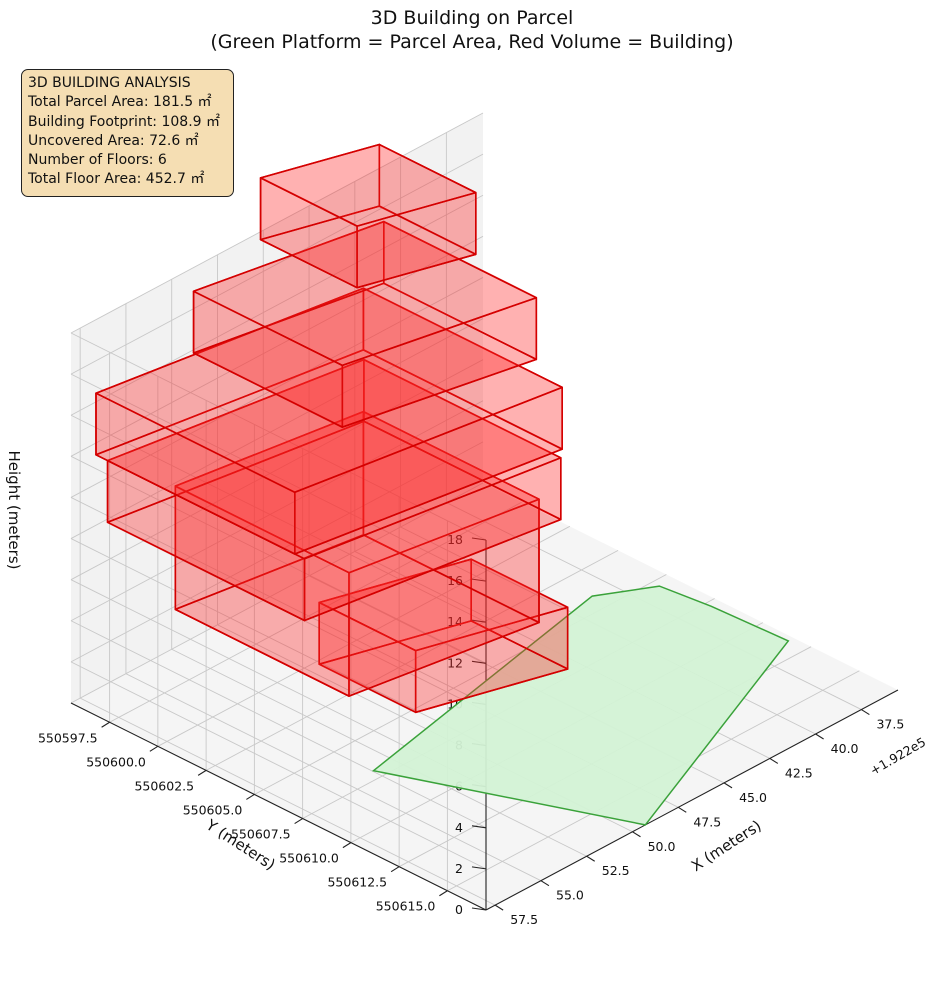 This screenshot has height=992, width=944. What do you see at coordinates (570, 895) in the screenshot?
I see `x-tick-label: 55.0` at bounding box center [570, 895].